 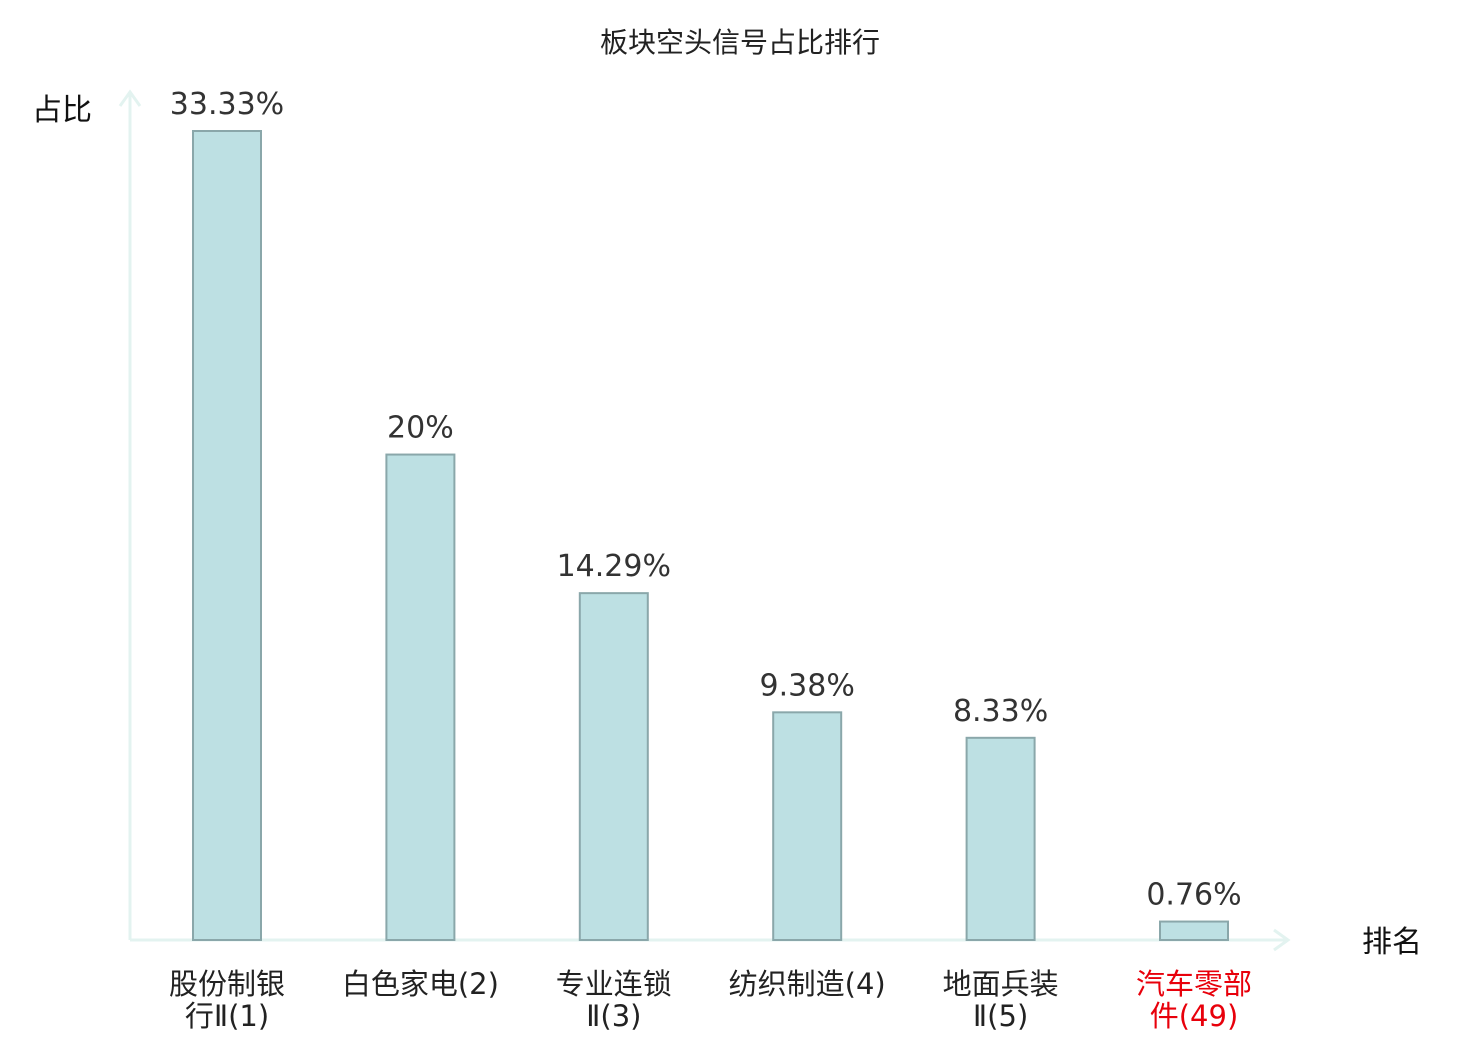 I want to click on category-label-line2: Ⅱ(3), so click(x=613, y=1016).